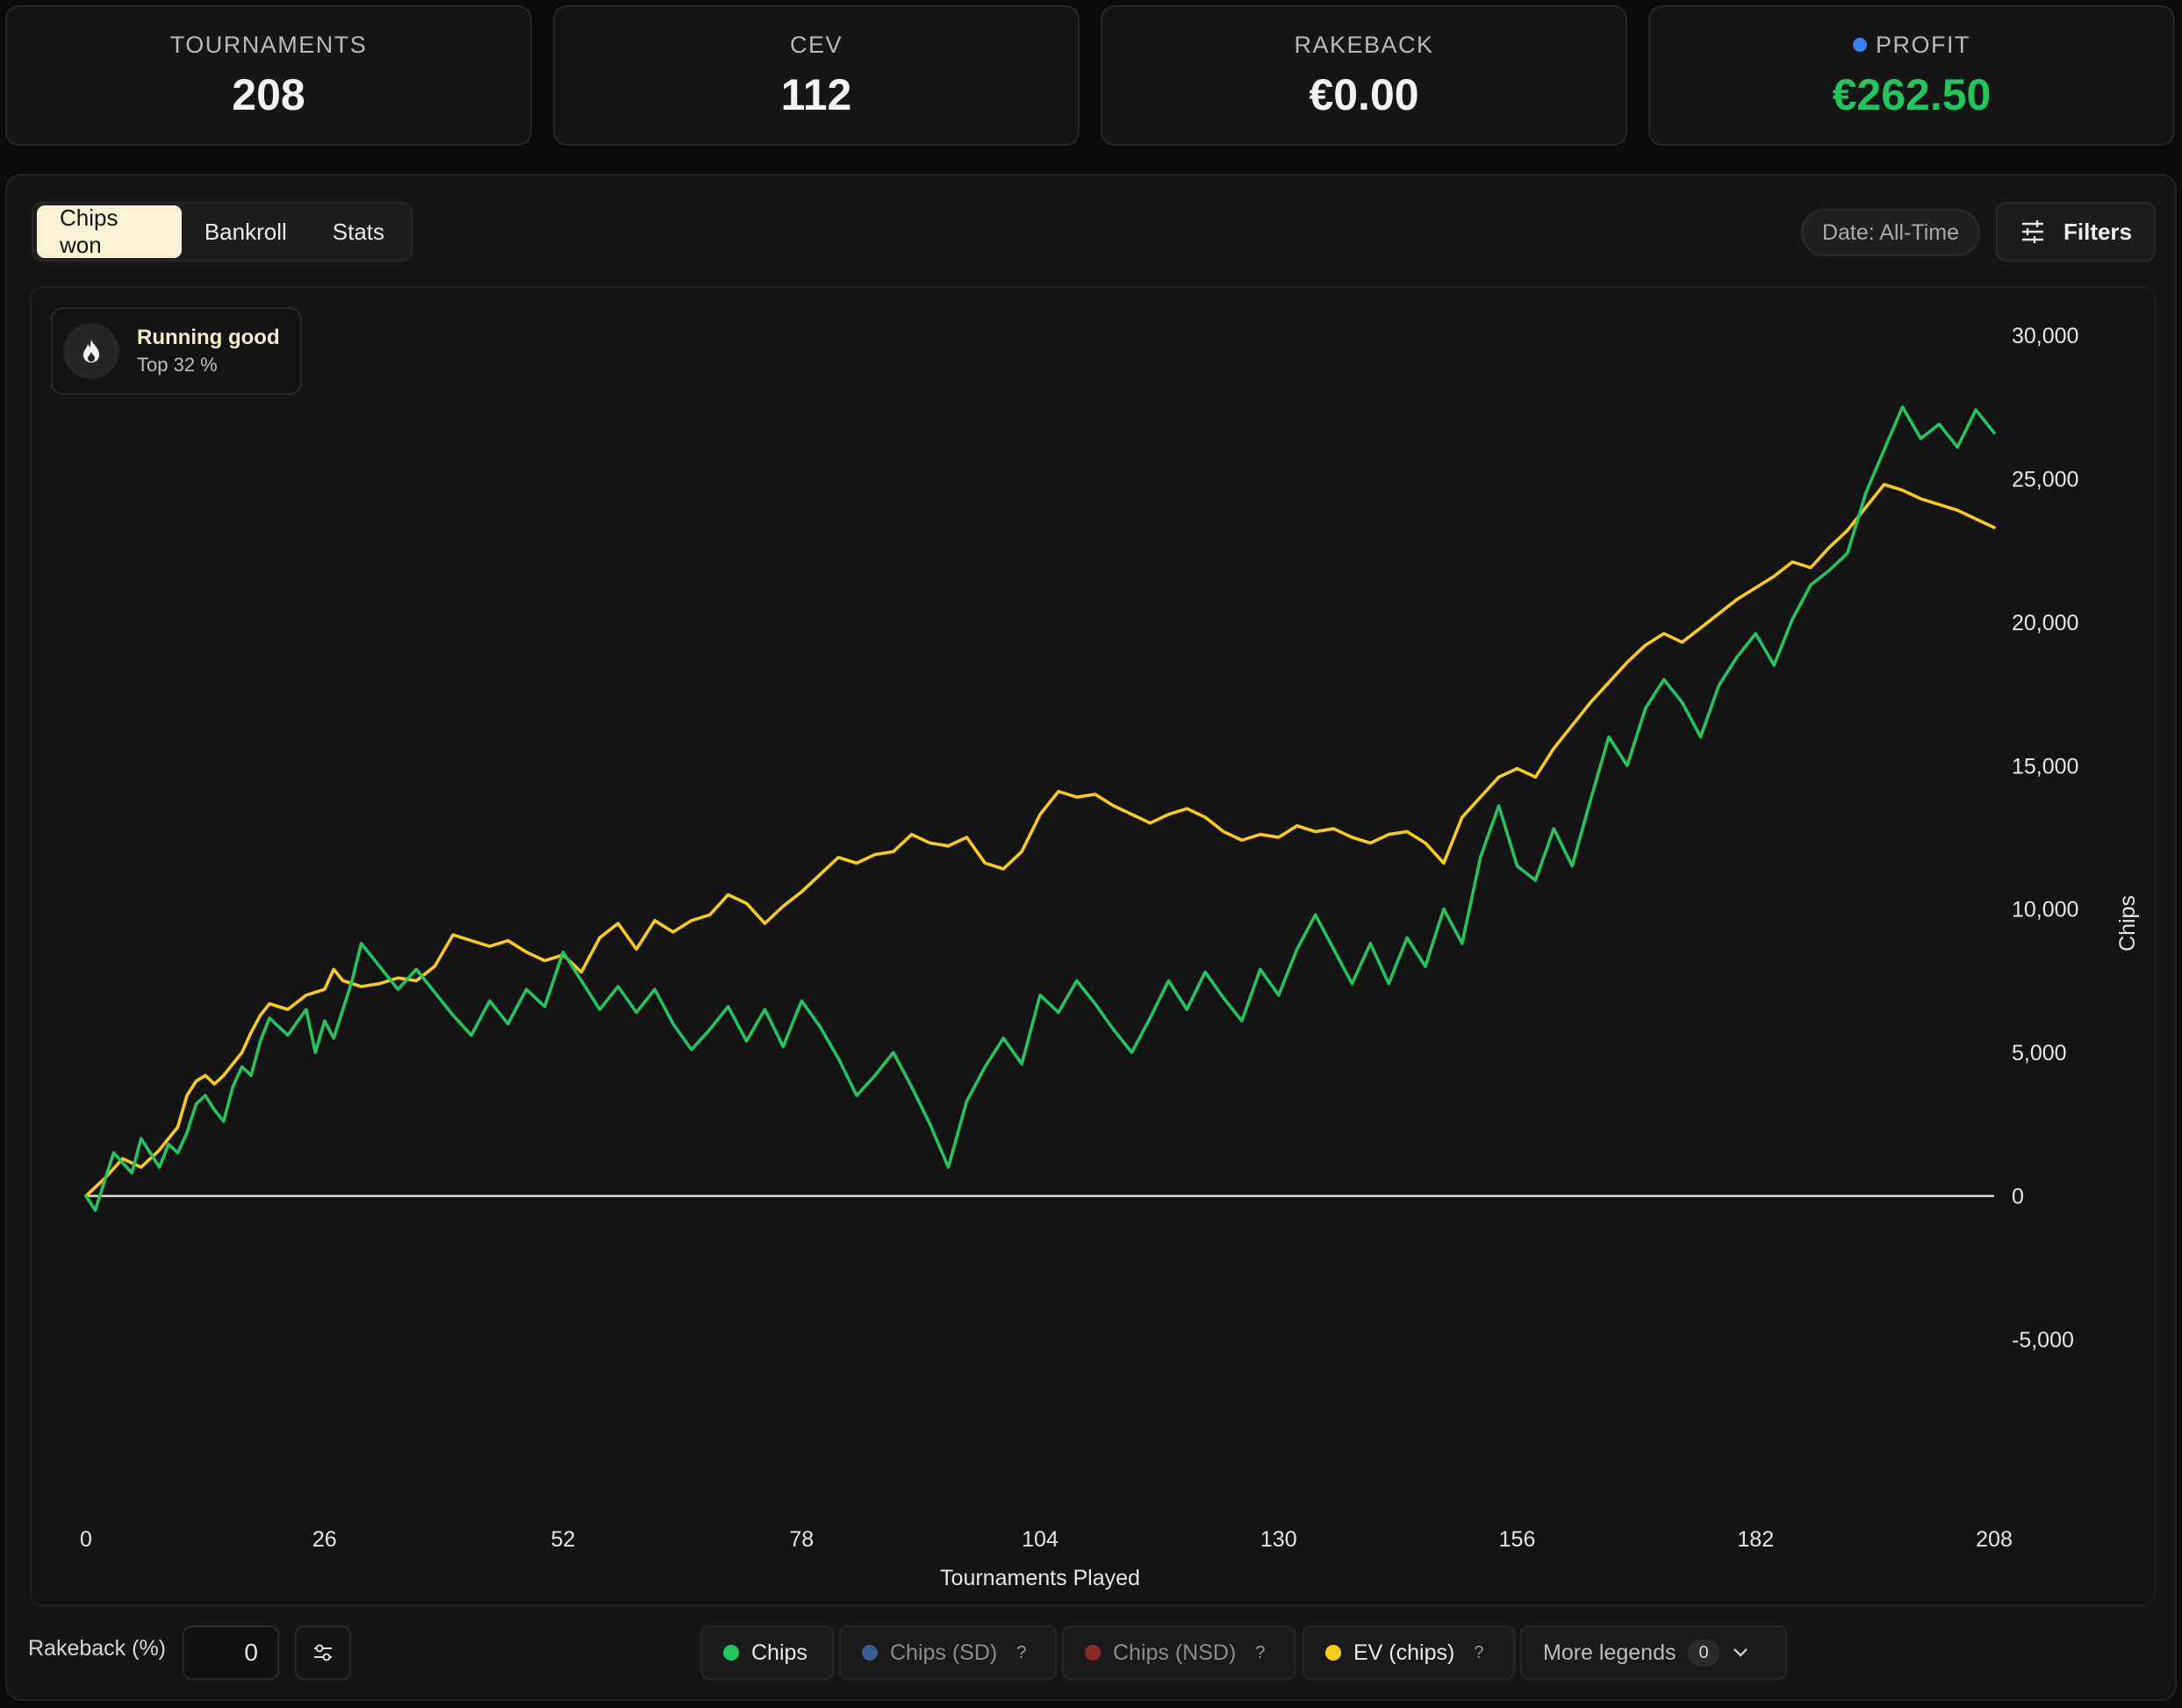 The height and width of the screenshot is (1708, 2182). I want to click on legend-chips-nsd: Chips (NSD) ?, so click(1179, 1652).